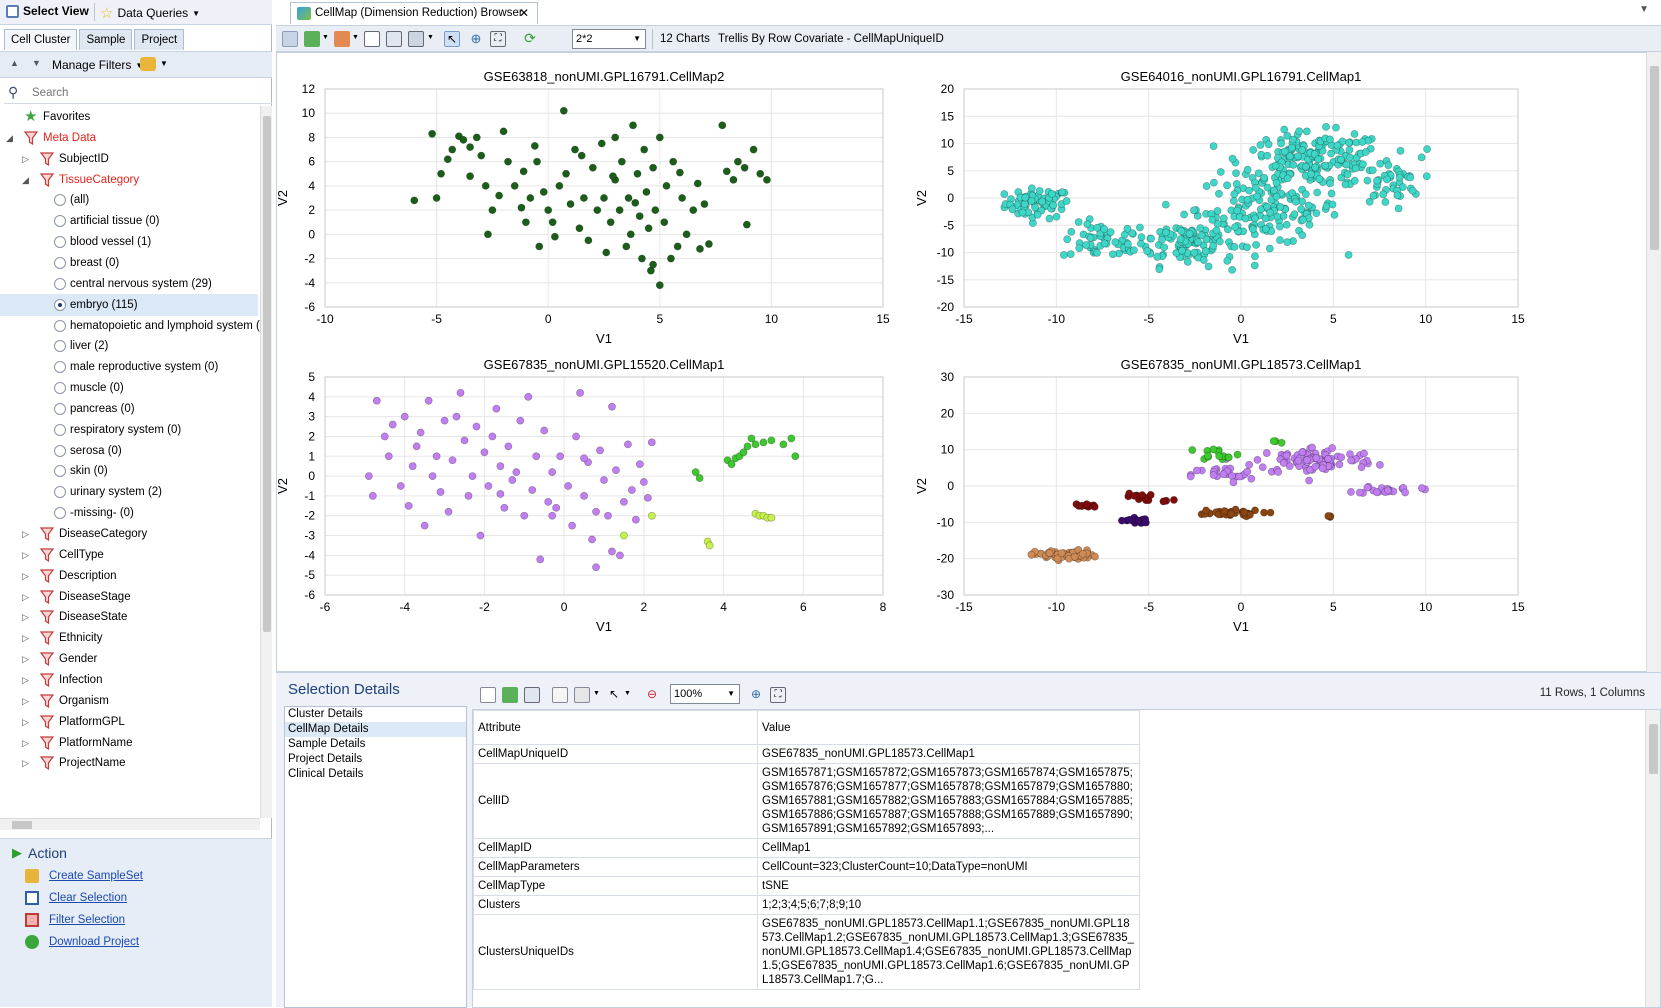  What do you see at coordinates (327, 744) in the screenshot?
I see `selection-list-item: Sample Details` at bounding box center [327, 744].